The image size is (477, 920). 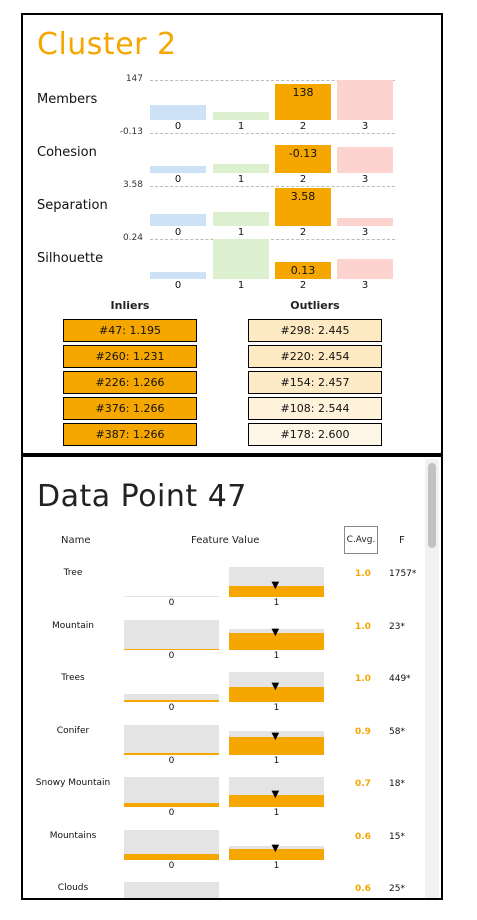 I want to click on outlier-item: #154: 2.457, so click(x=315, y=382).